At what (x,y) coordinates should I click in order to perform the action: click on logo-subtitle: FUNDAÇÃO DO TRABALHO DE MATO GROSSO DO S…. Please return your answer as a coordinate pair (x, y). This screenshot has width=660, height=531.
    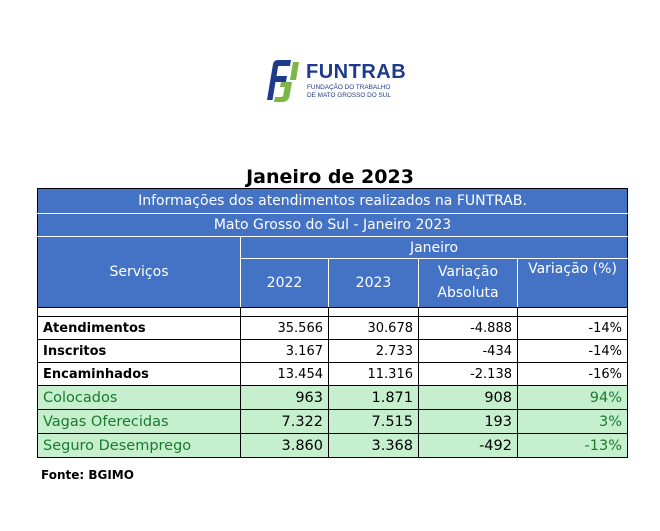
    Looking at the image, I should click on (349, 91).